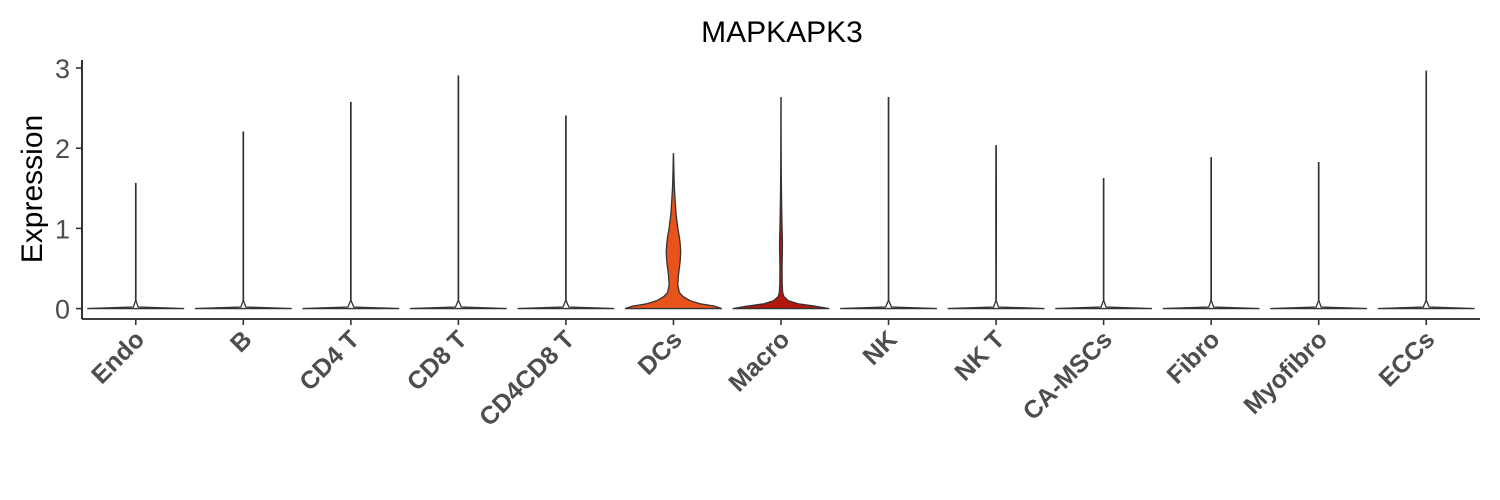 The height and width of the screenshot is (500, 1500). I want to click on violin-fibro, so click(1211, 233).